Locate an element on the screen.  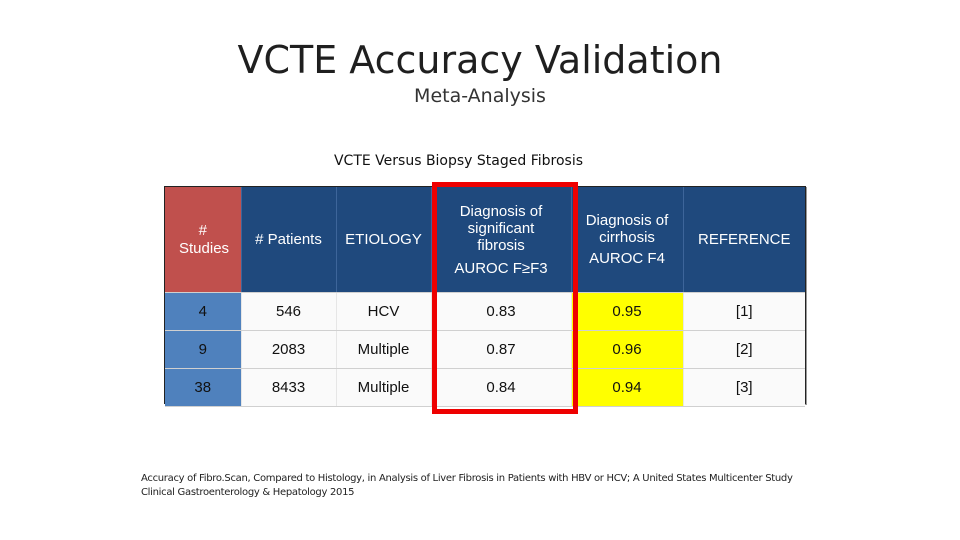
cell-patients: 2083 is located at coordinates (288, 349).